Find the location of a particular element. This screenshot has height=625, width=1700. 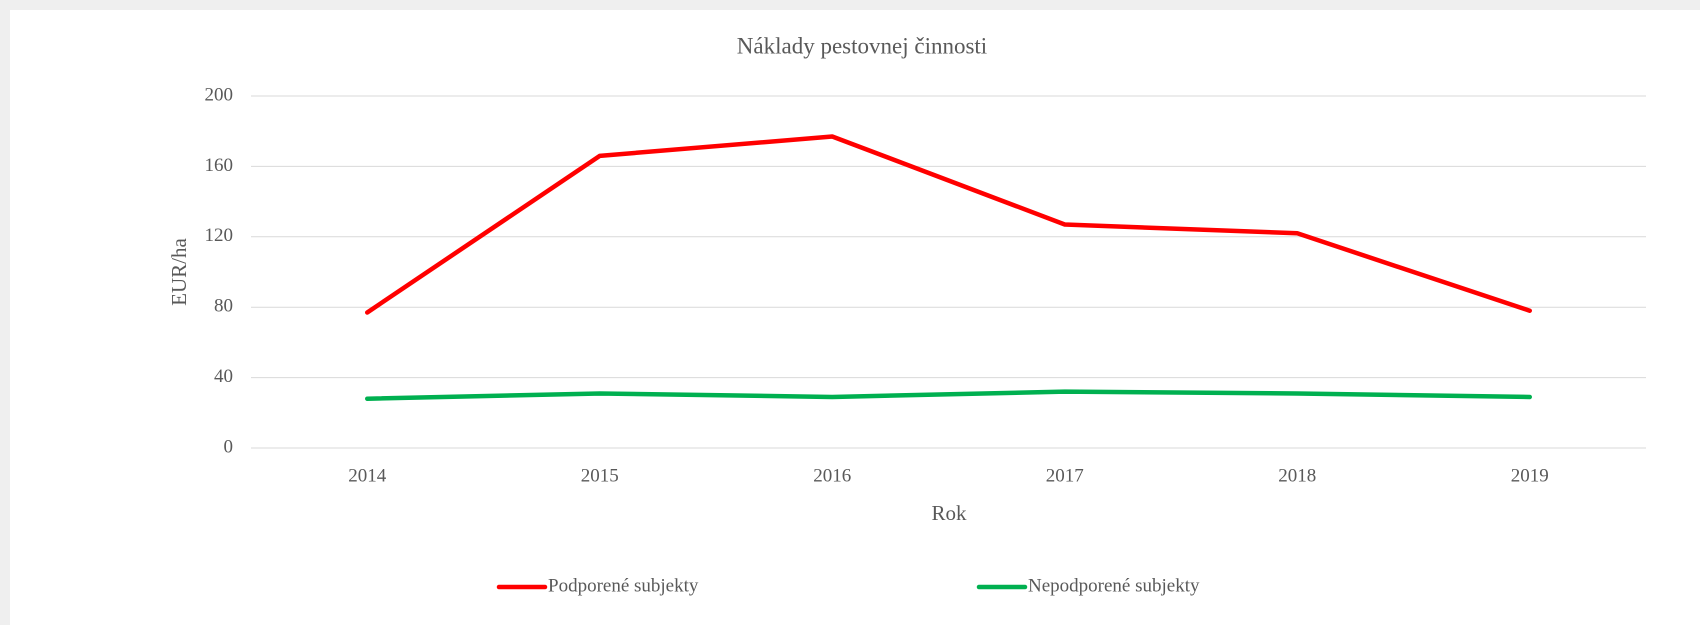

x-tick-label: 2016 is located at coordinates (832, 475).